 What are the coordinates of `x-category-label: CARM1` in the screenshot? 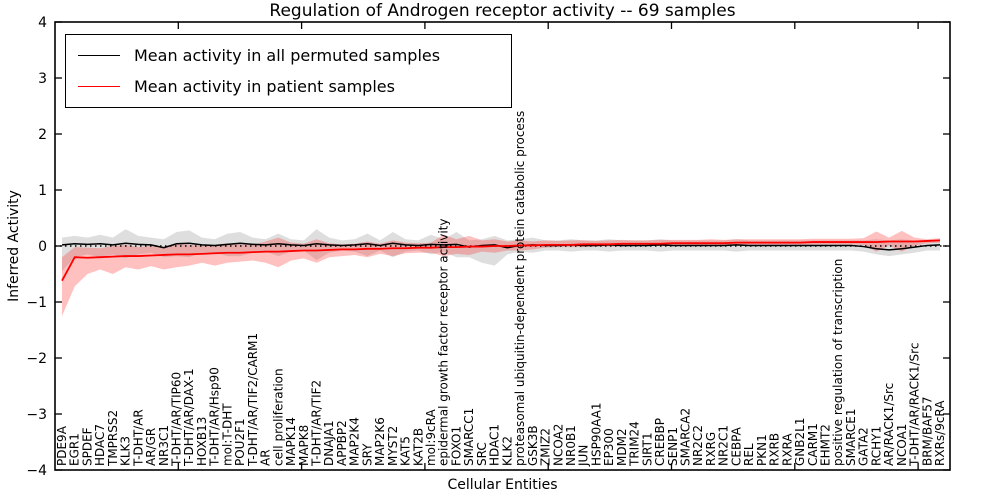 It's located at (813, 444).